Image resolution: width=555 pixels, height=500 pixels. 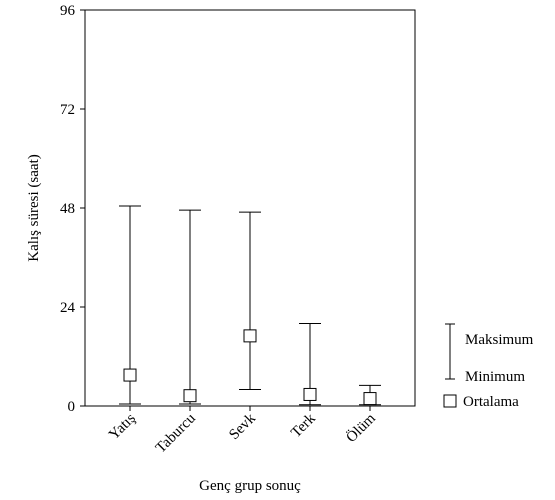 What do you see at coordinates (122, 426) in the screenshot?
I see `x-tick-label: Yatış` at bounding box center [122, 426].